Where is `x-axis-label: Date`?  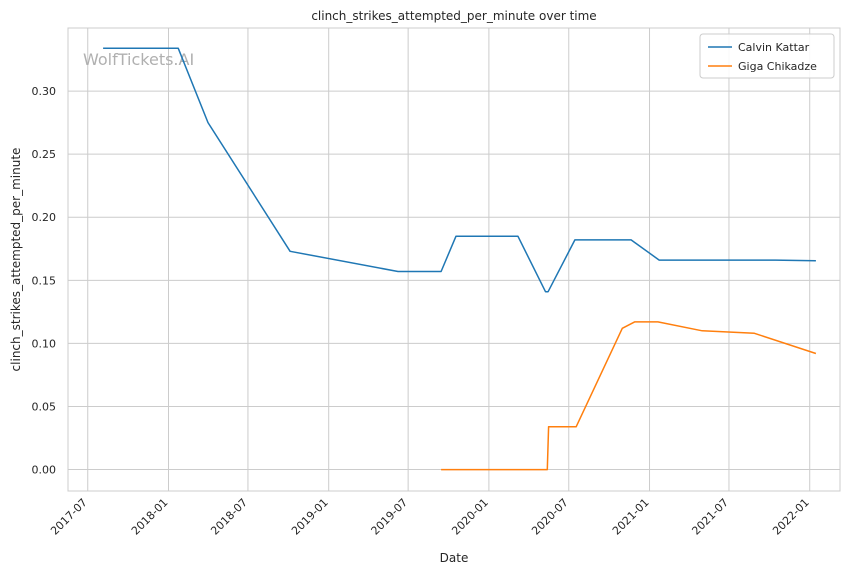 x-axis-label: Date is located at coordinates (454, 558).